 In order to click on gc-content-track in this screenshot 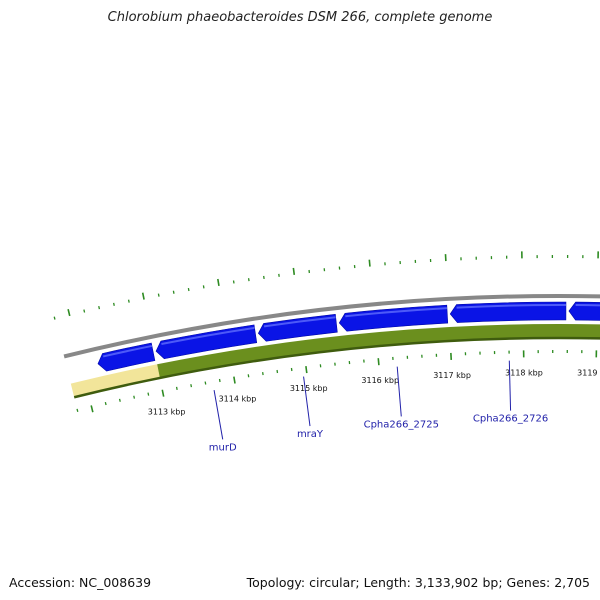, I will do `click(335, 361)`.